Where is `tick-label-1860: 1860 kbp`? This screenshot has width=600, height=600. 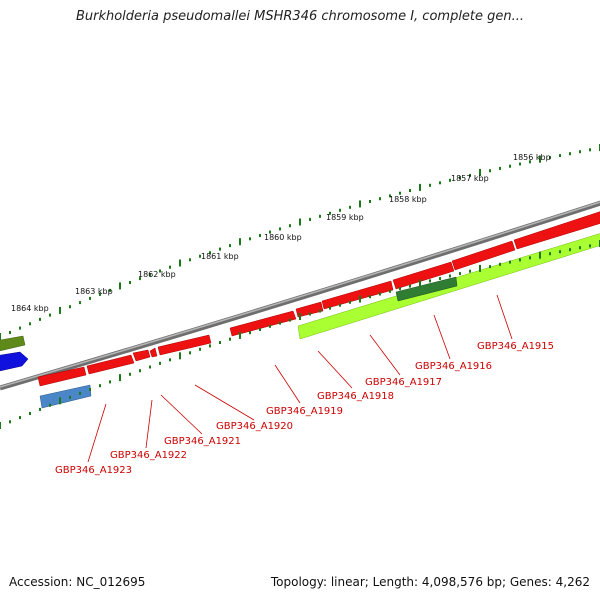 tick-label-1860: 1860 kbp is located at coordinates (283, 237).